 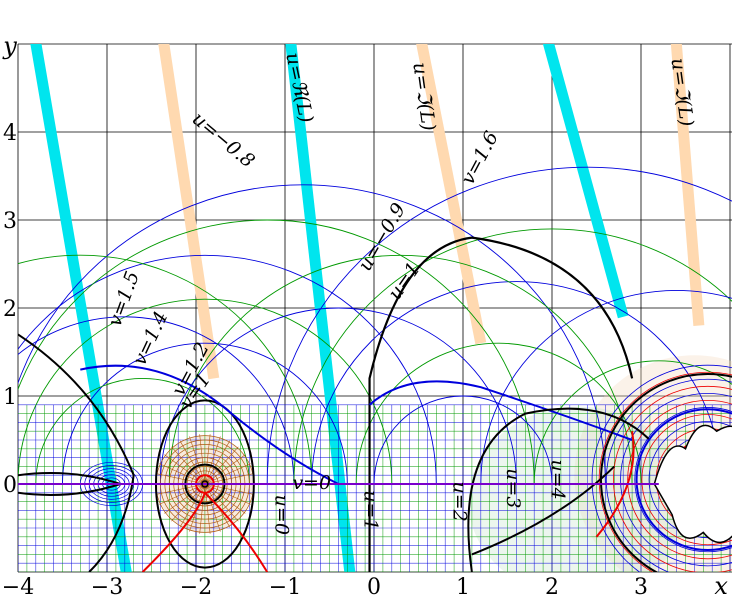 What do you see at coordinates (10, 397) in the screenshot?
I see `y-tick-label: 1` at bounding box center [10, 397].